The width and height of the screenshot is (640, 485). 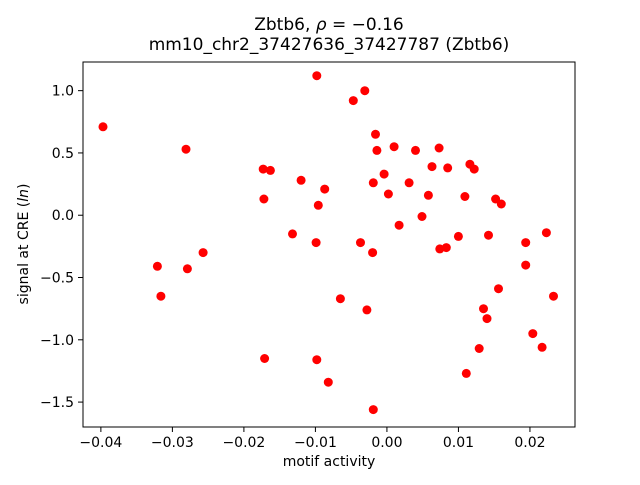 I want to click on x-tick-label: 0.02, so click(x=529, y=443).